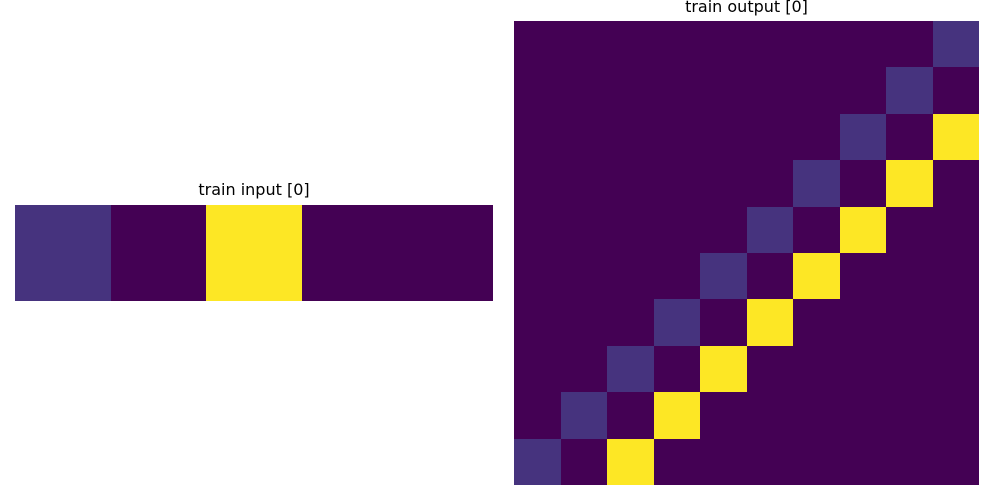 The height and width of the screenshot is (500, 1000). Describe the element at coordinates (746, 8) in the screenshot. I see `train-output-title: train output [0]` at that location.